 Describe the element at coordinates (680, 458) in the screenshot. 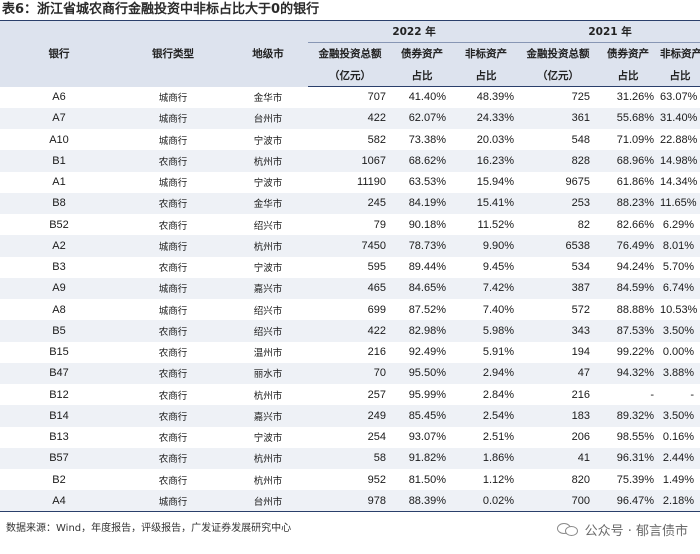

I see `cell-nonstd-ratio-2021: 2.44%` at that location.